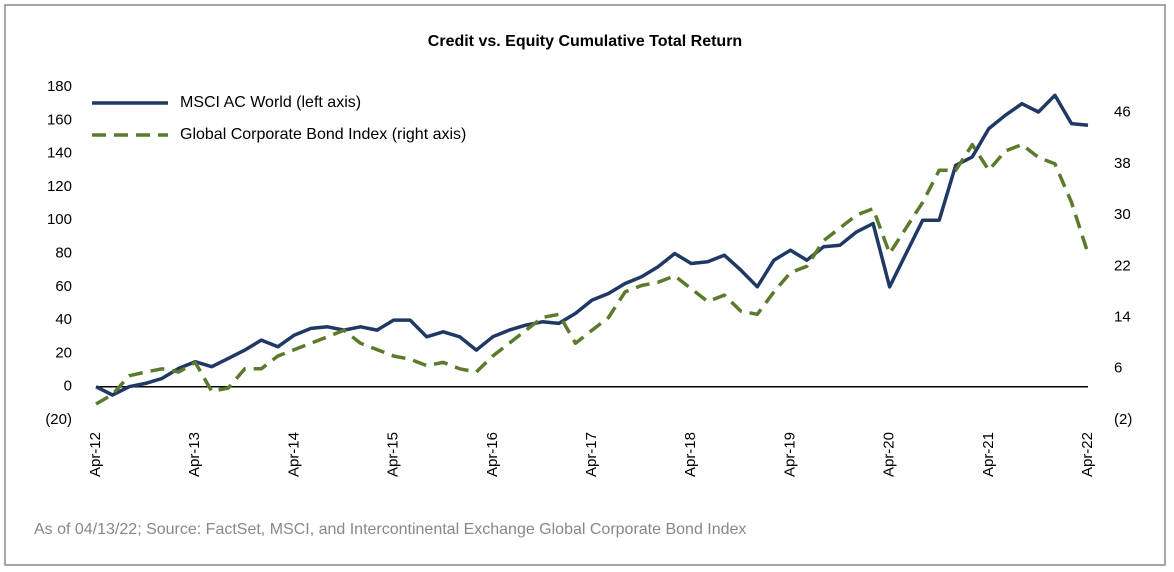 The height and width of the screenshot is (572, 1174). I want to click on legend-label: MSCI AC World (left axis), so click(270, 102).